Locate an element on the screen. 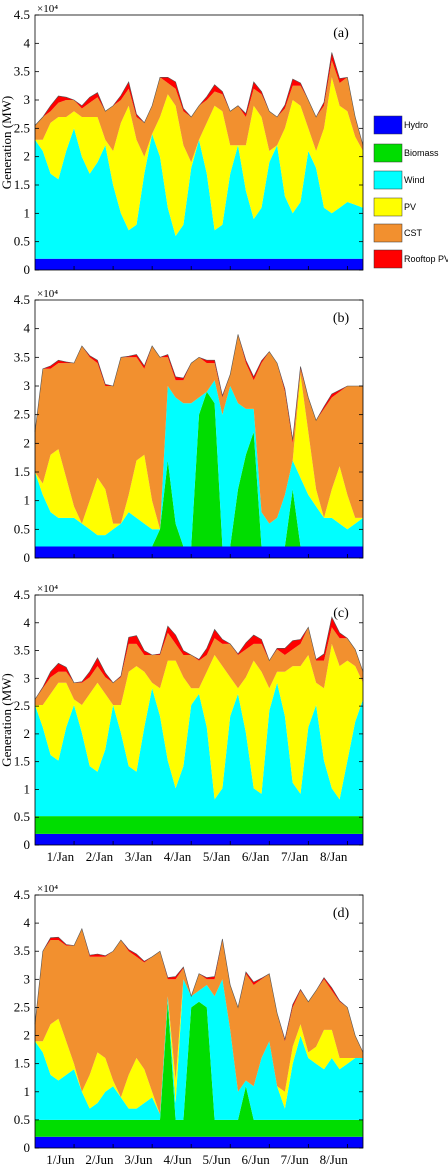  panel-label: (d) is located at coordinates (341, 913).